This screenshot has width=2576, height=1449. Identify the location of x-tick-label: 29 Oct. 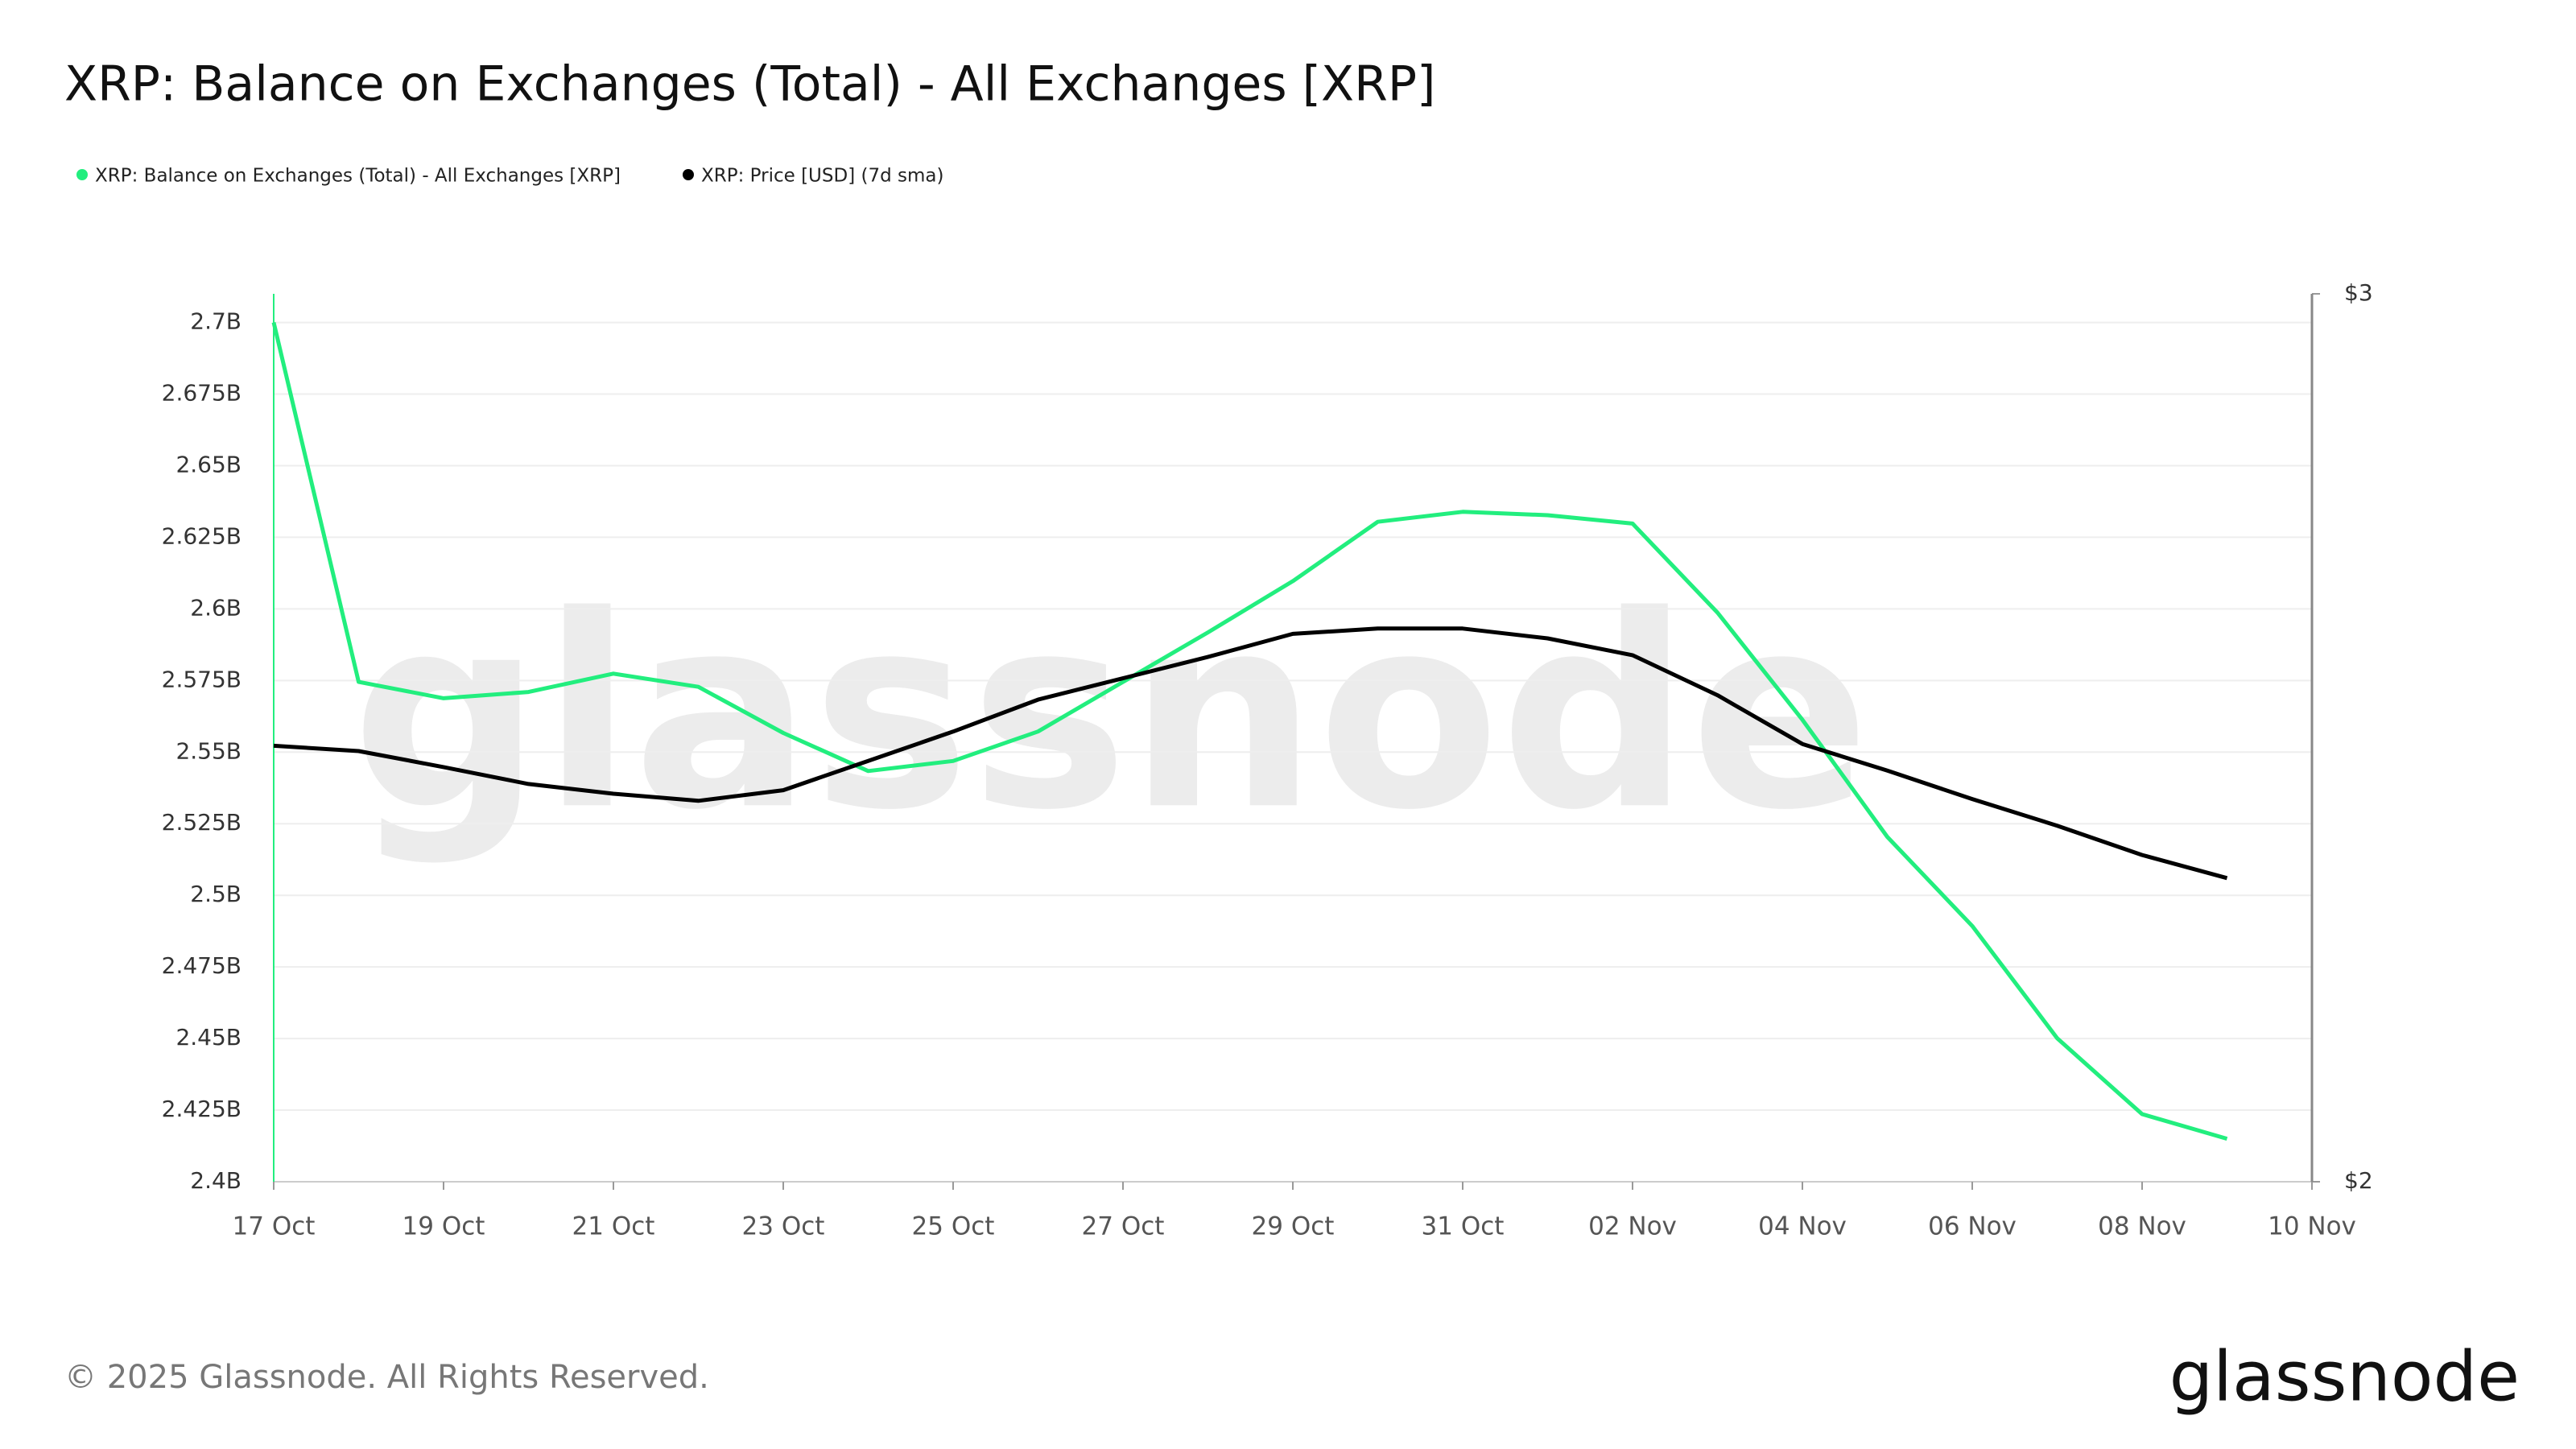
(1293, 1226).